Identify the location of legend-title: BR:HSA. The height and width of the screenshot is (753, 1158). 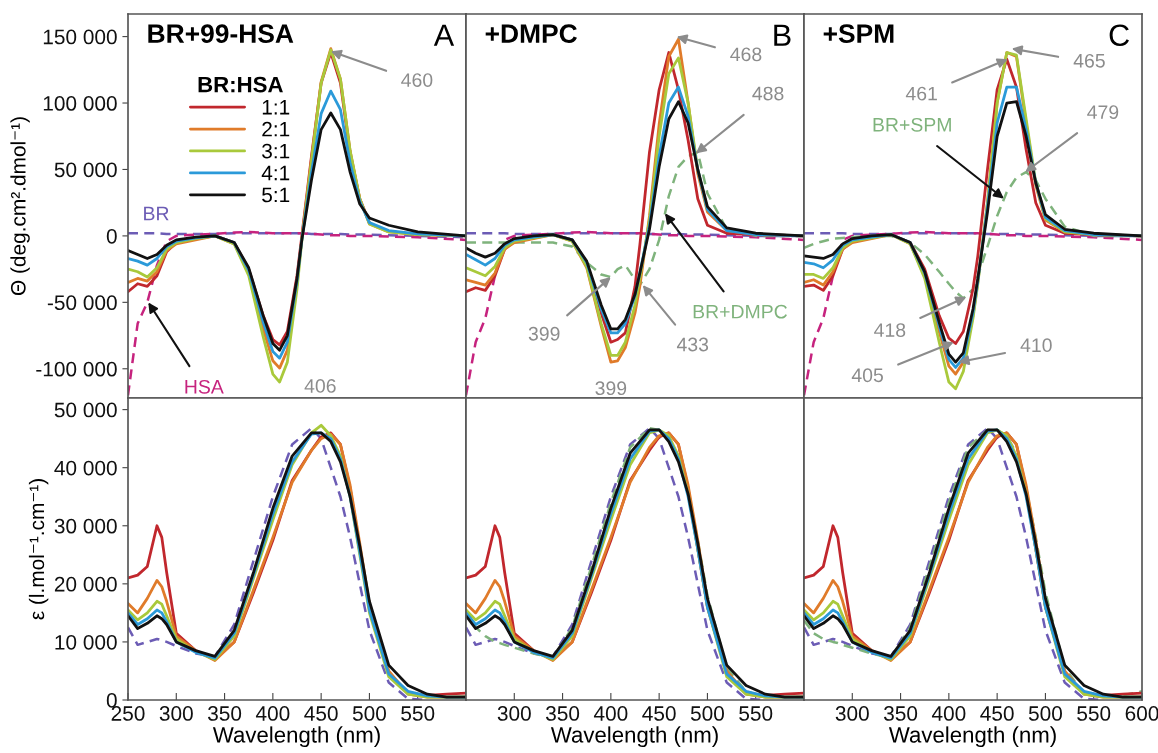
(240, 84).